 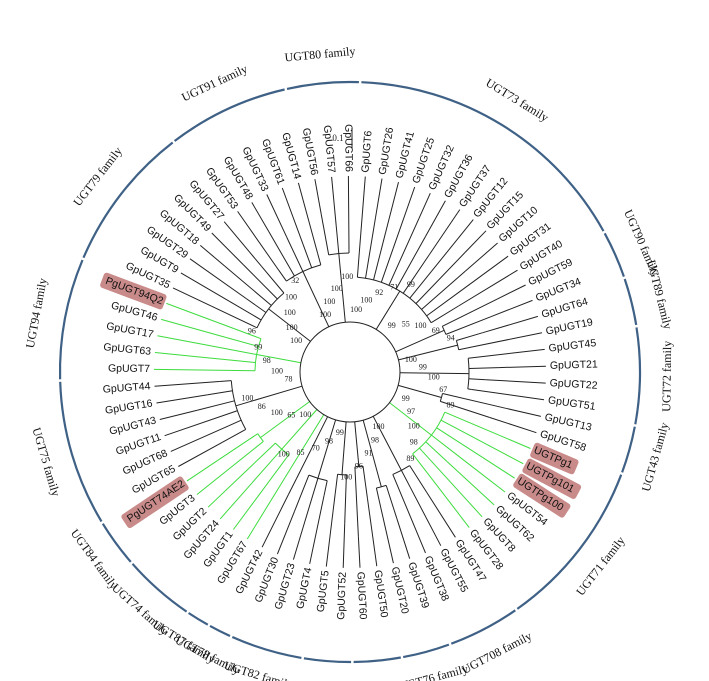 What do you see at coordinates (451, 338) in the screenshot?
I see `bootstrap-value: 94` at bounding box center [451, 338].